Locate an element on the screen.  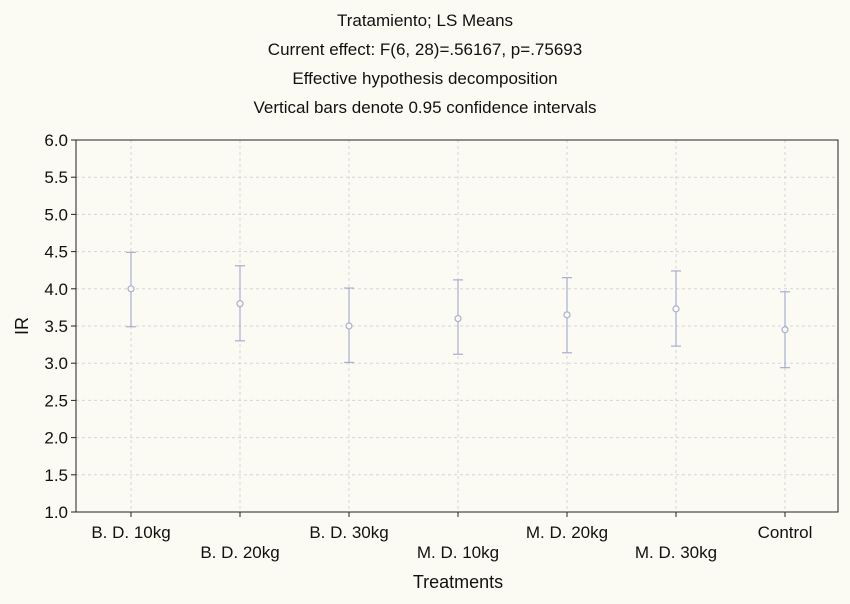
y-tick-label: 2.5 is located at coordinates (56, 400).